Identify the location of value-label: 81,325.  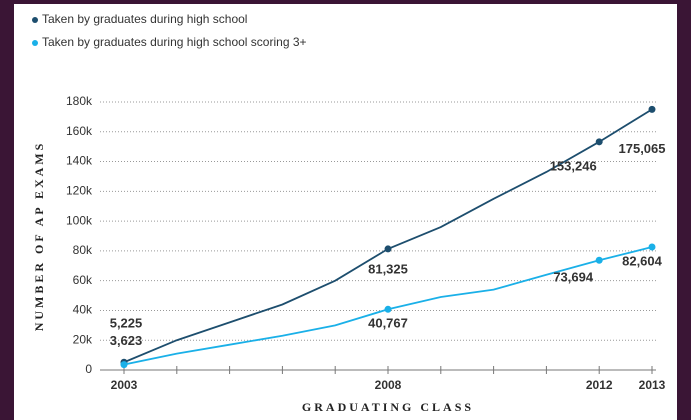
(388, 268).